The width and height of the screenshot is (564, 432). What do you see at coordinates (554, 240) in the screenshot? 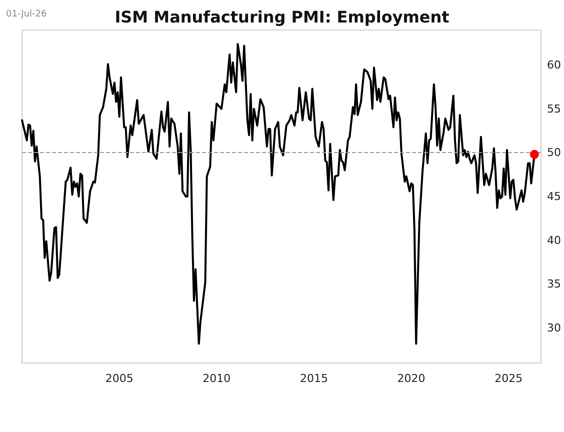
I see `y-tick-label: 40` at bounding box center [554, 240].